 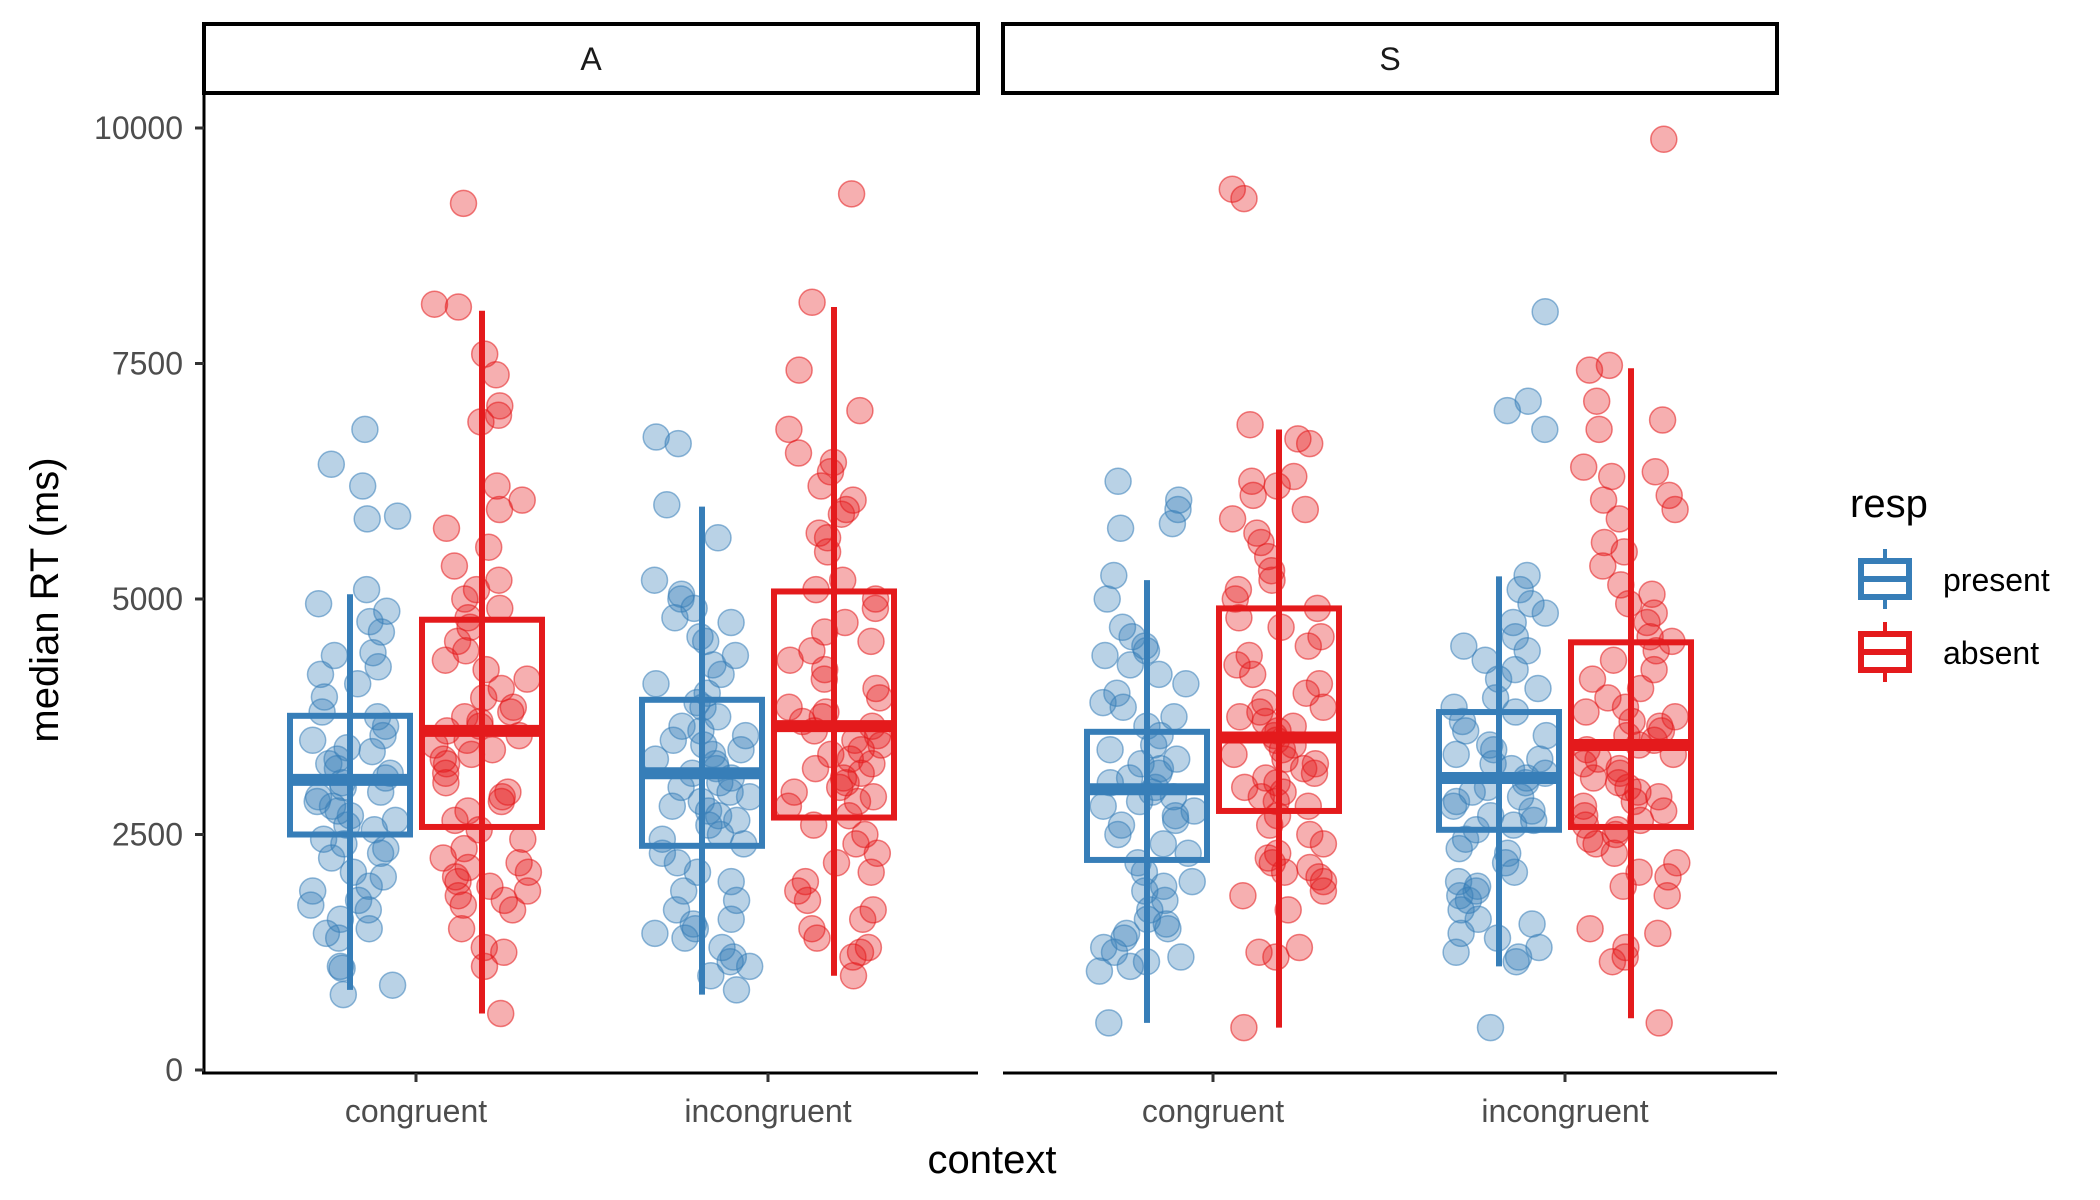 What do you see at coordinates (45, 599) in the screenshot?
I see `y-axis-title: median RT (ms)` at bounding box center [45, 599].